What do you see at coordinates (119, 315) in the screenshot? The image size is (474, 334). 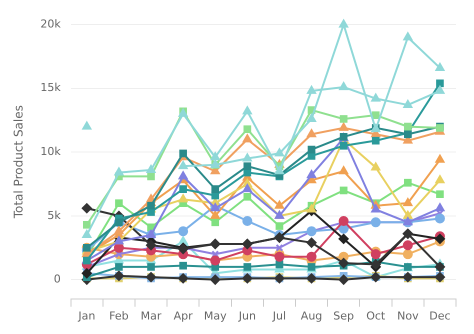 I see `x-tick-label: Feb` at bounding box center [119, 315].